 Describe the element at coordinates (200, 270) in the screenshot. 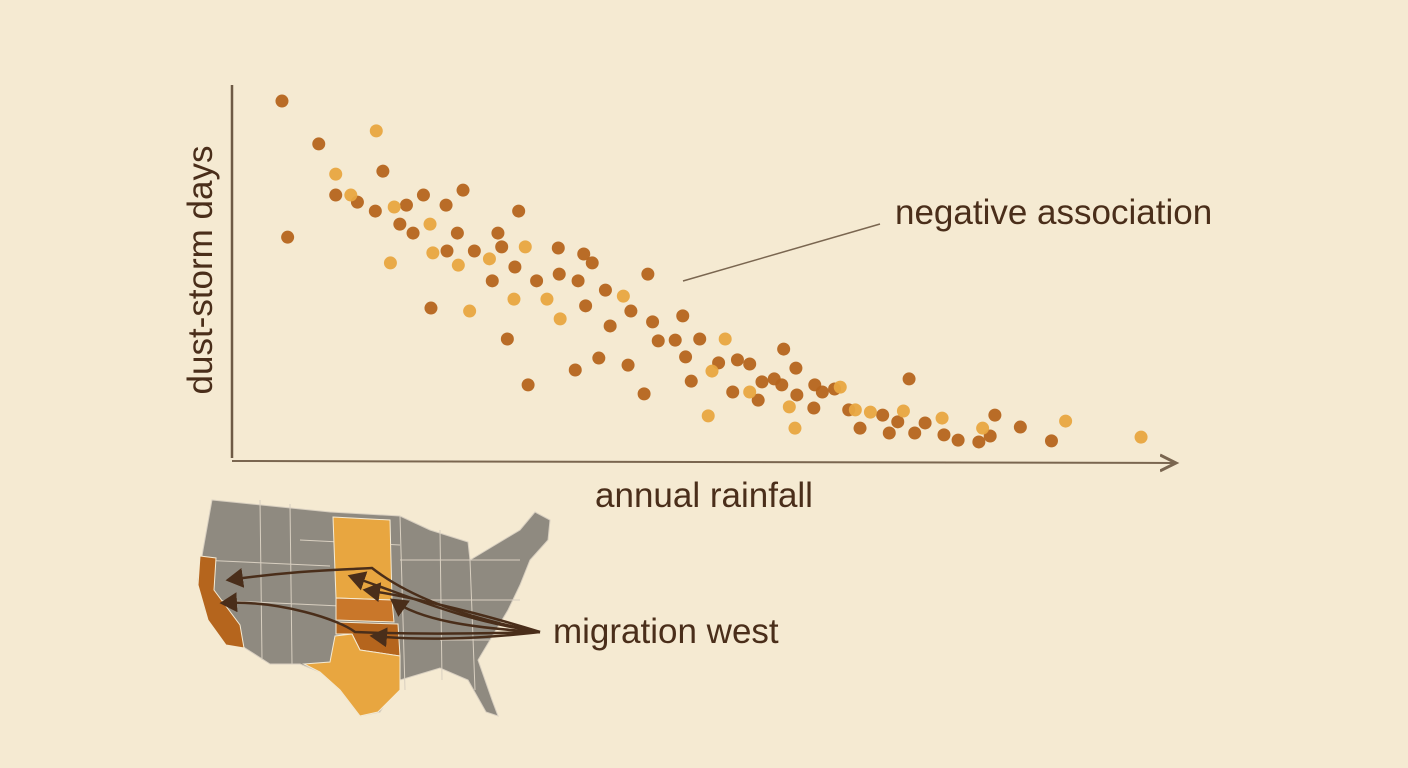

I see `y-axis-label: dust-storm days` at that location.